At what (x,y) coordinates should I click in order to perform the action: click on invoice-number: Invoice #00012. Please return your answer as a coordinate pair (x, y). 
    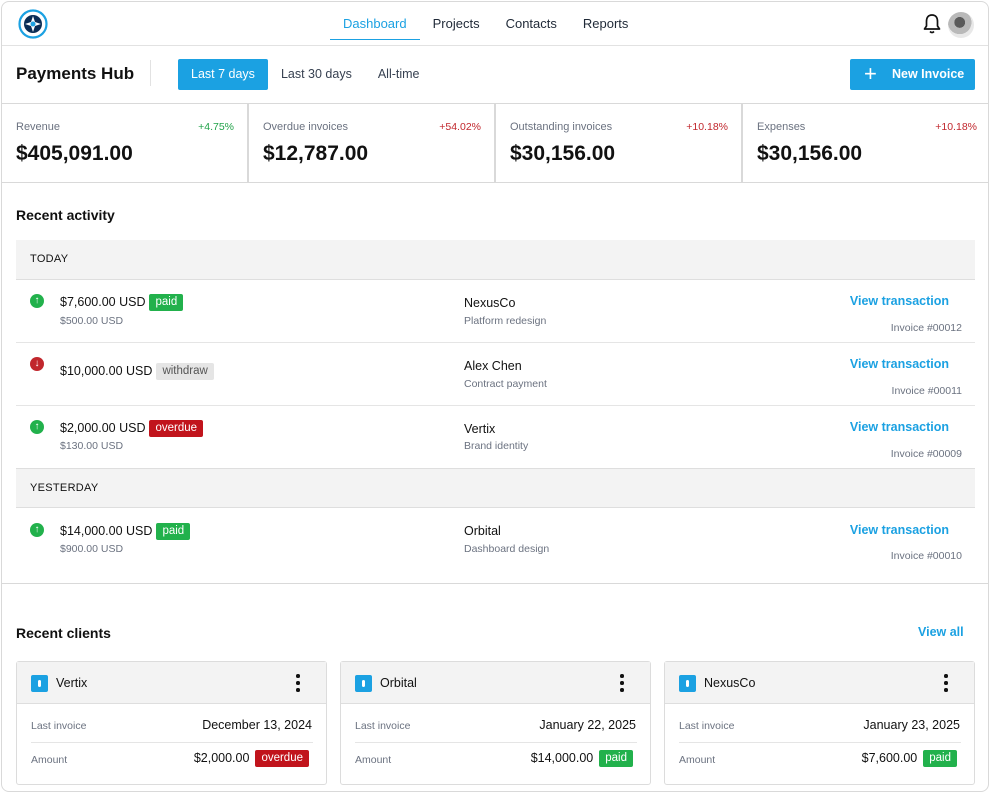
    Looking at the image, I should click on (926, 328).